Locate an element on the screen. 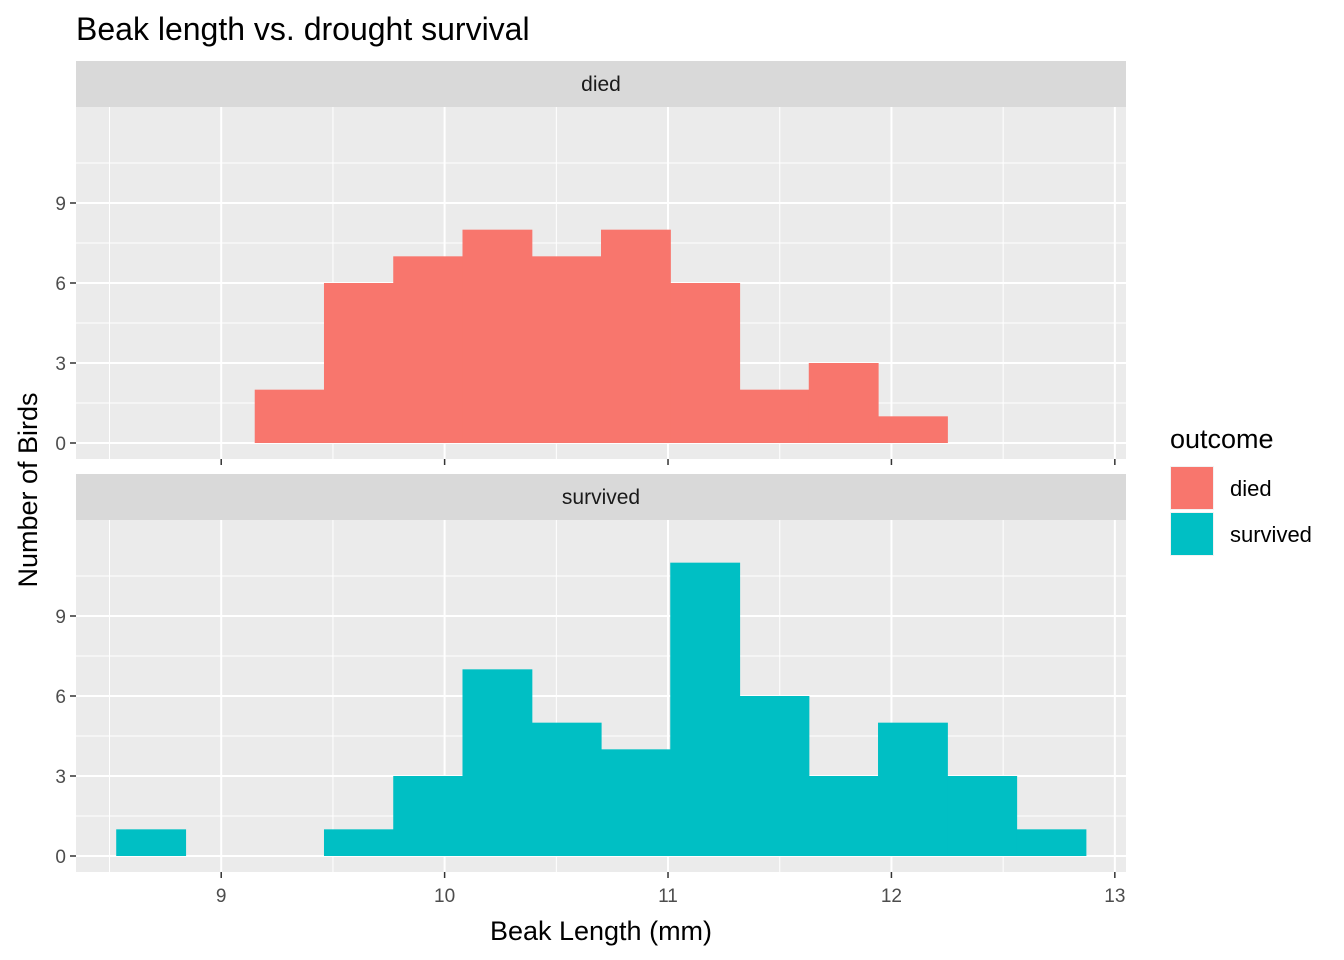  legend-label: survived is located at coordinates (1271, 534).